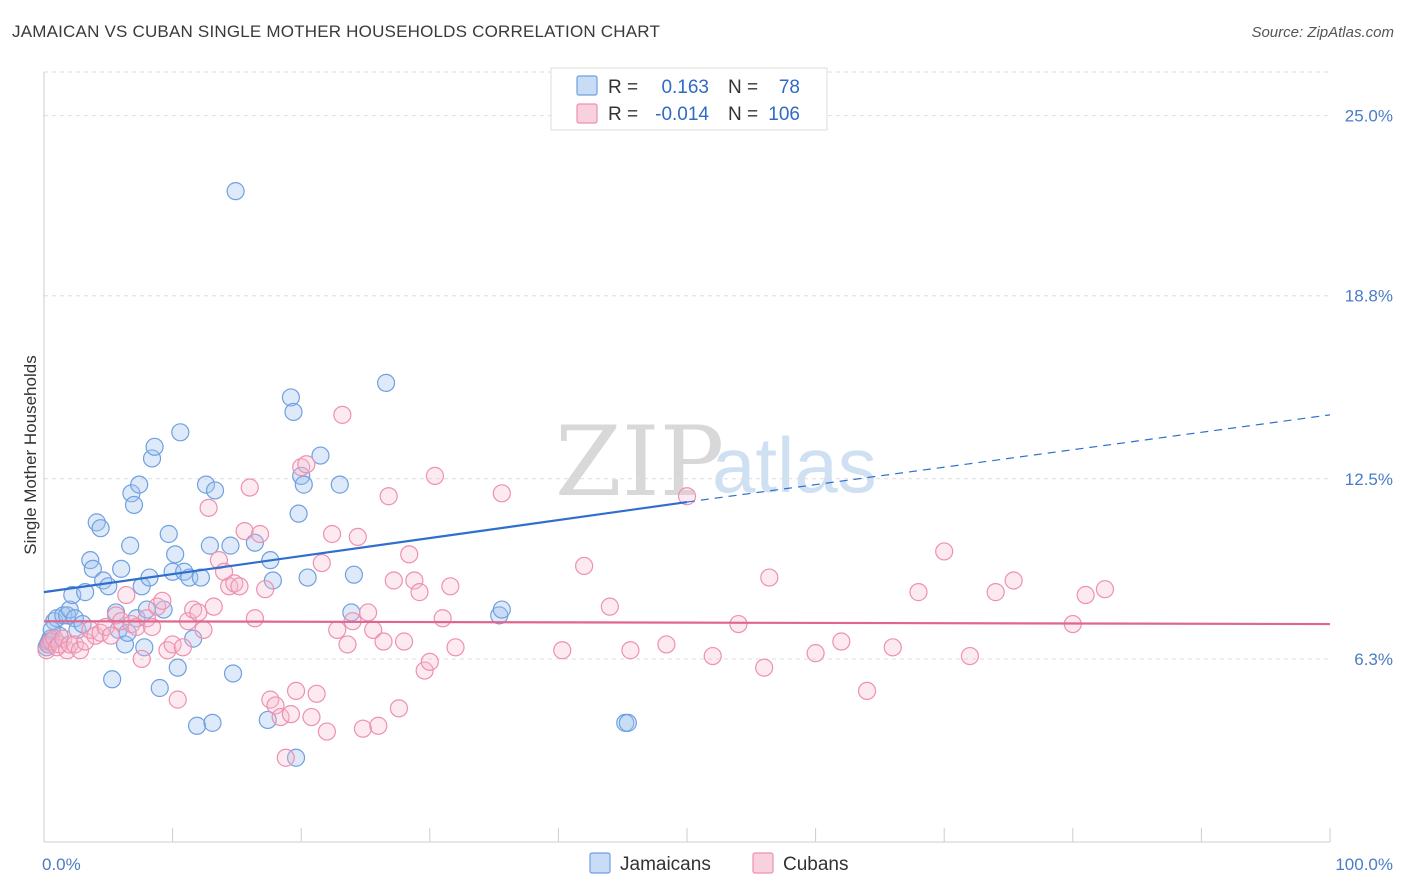 The width and height of the screenshot is (1406, 892). I want to click on source-label: Source: ZipAtlas.com, so click(1322, 32).